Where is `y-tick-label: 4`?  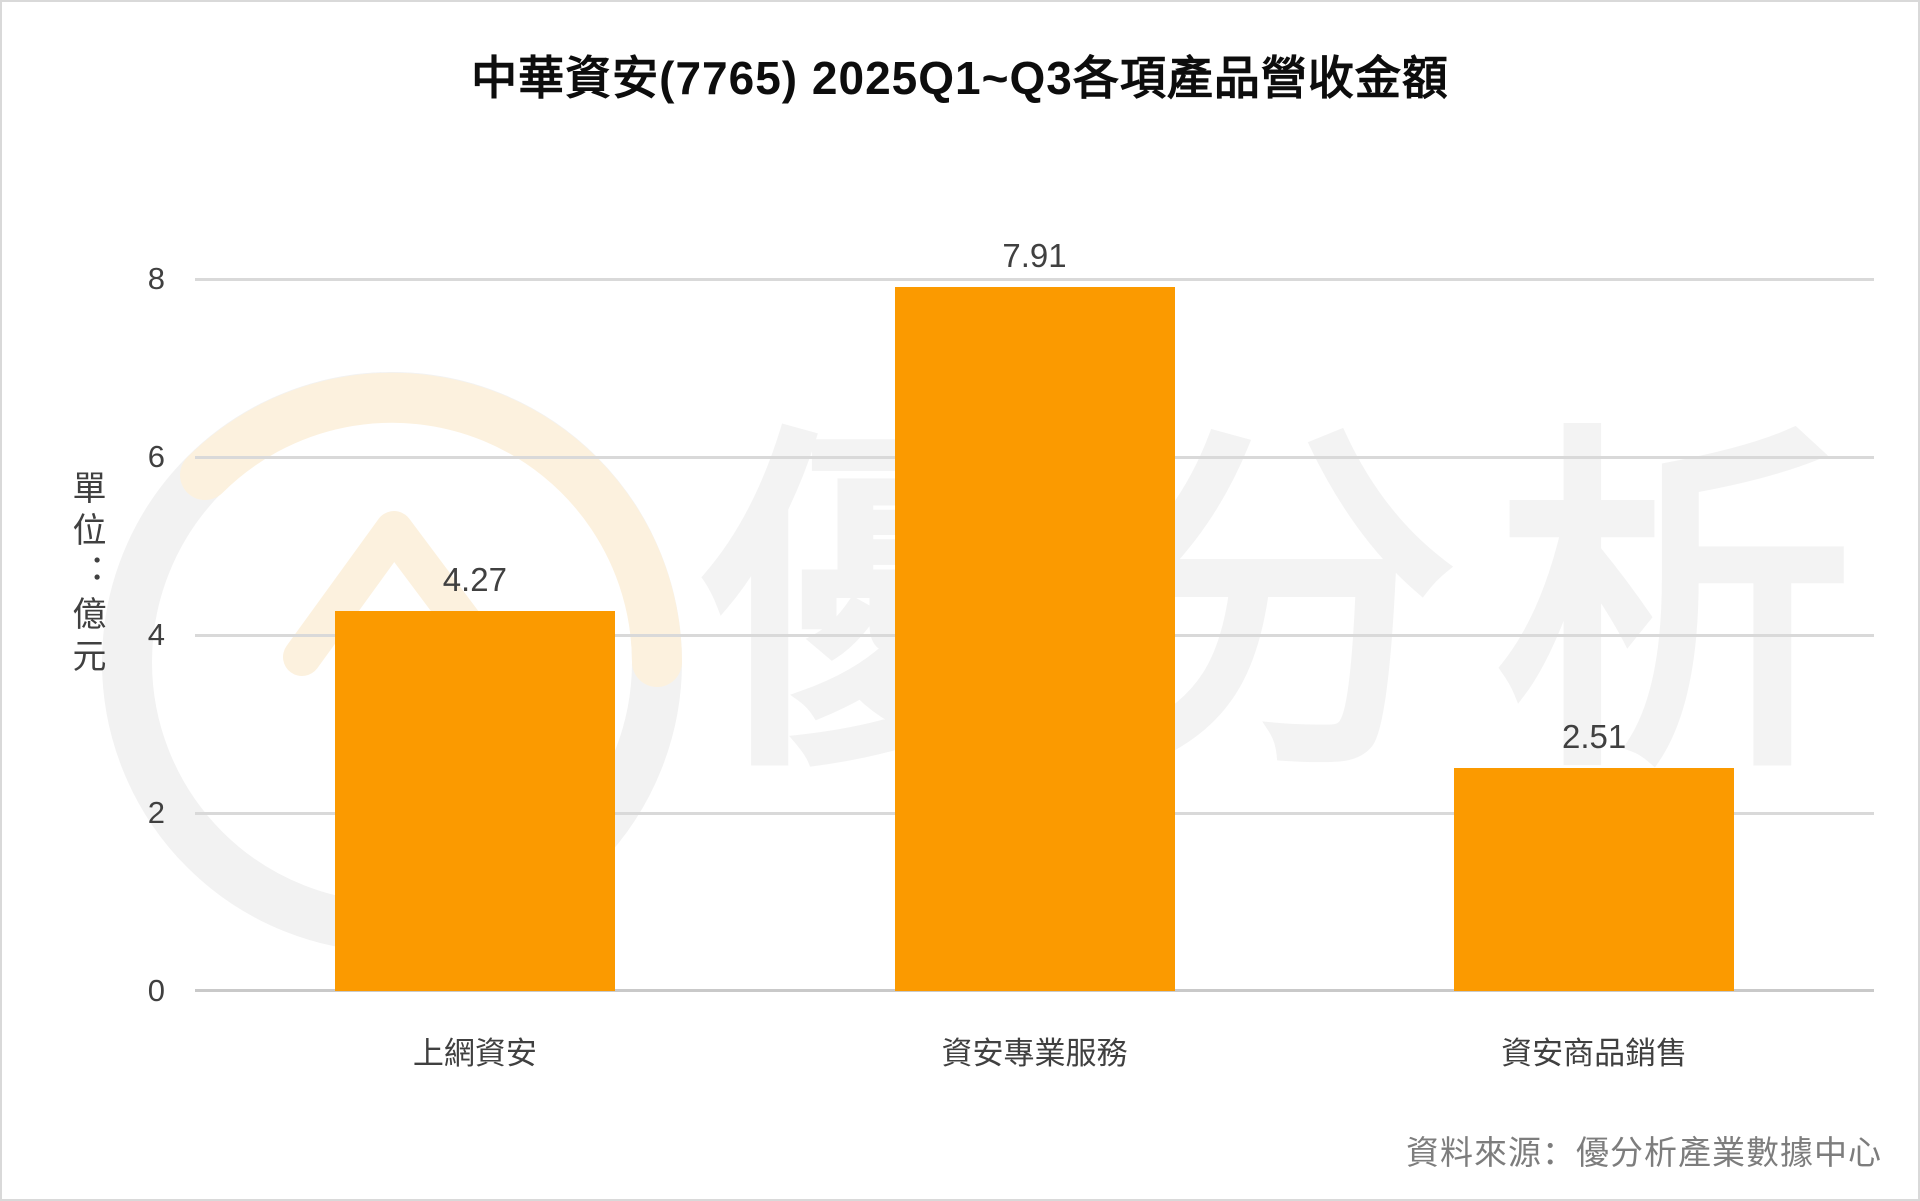
y-tick-label: 4 is located at coordinates (156, 634).